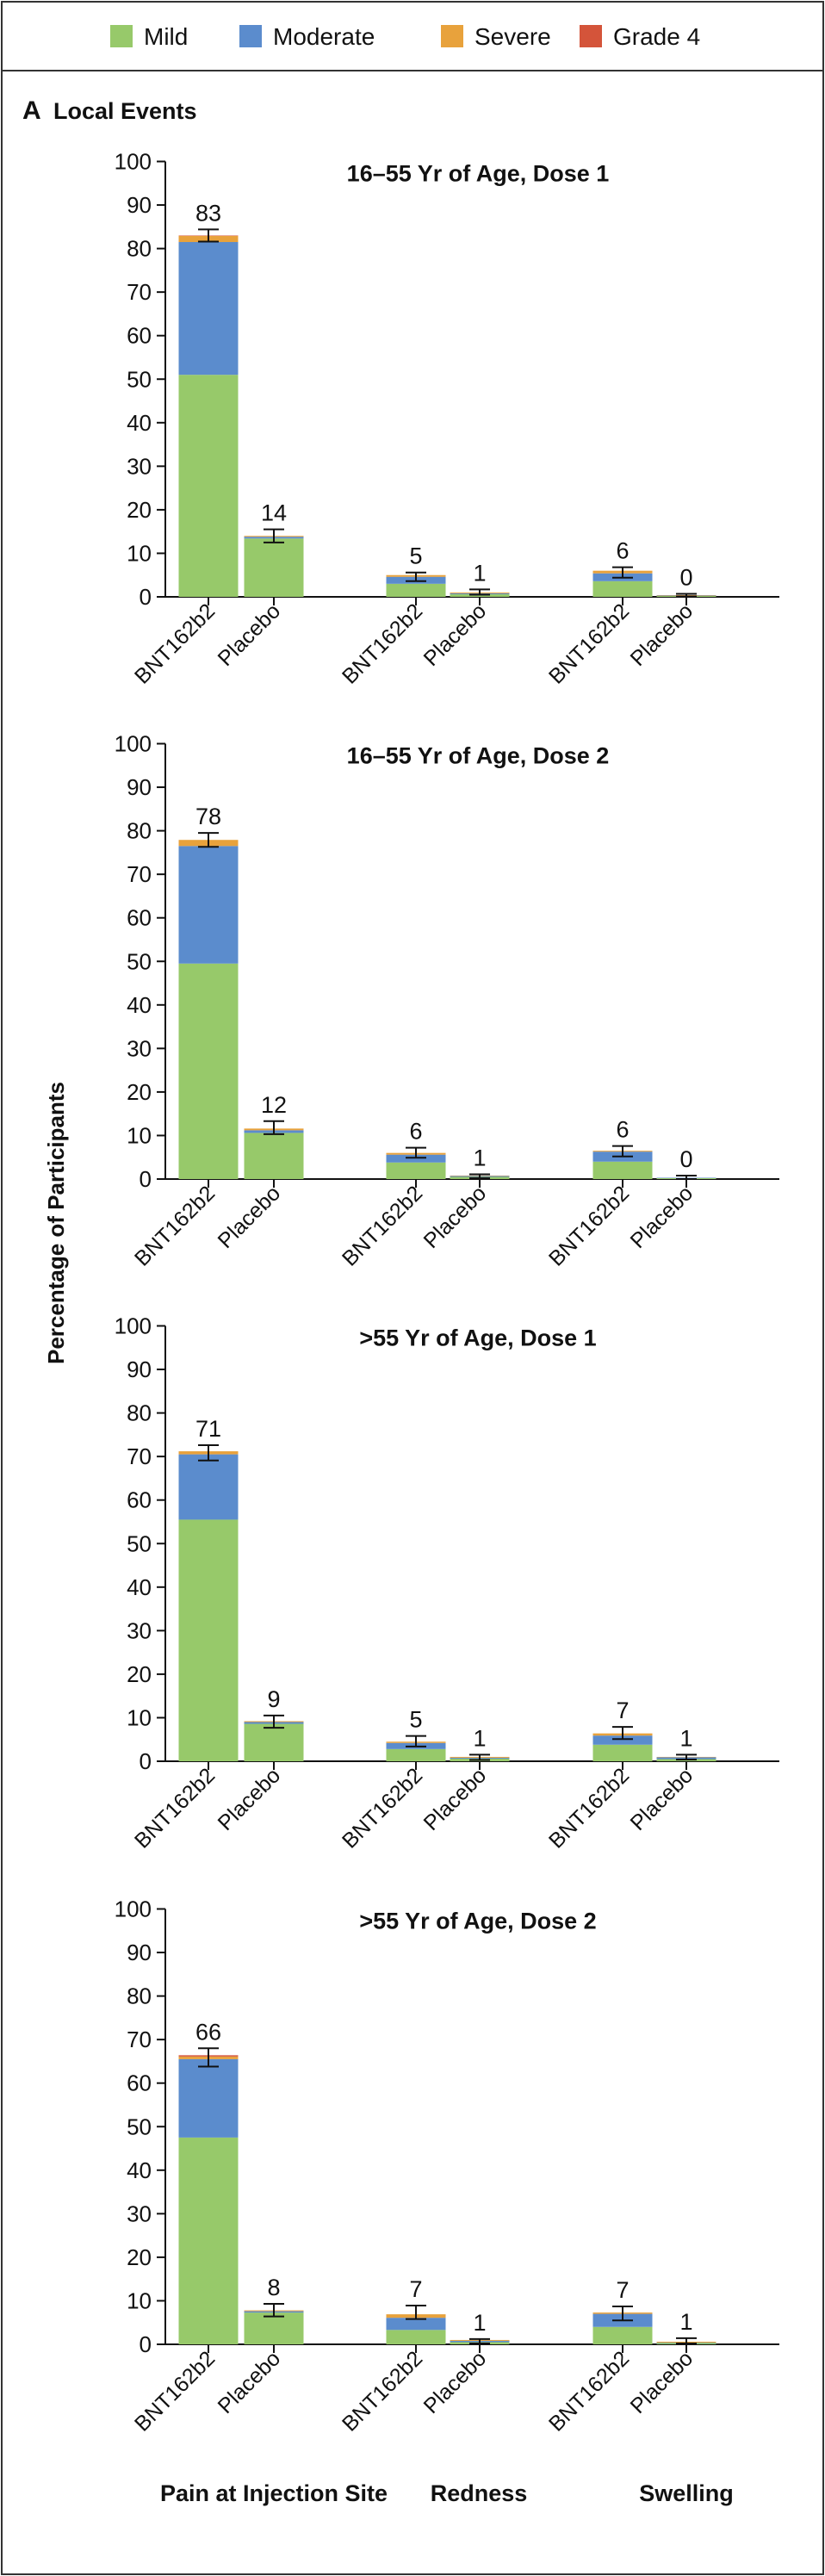 Image resolution: width=825 pixels, height=2576 pixels. I want to click on panel-letter: A, so click(31, 110).